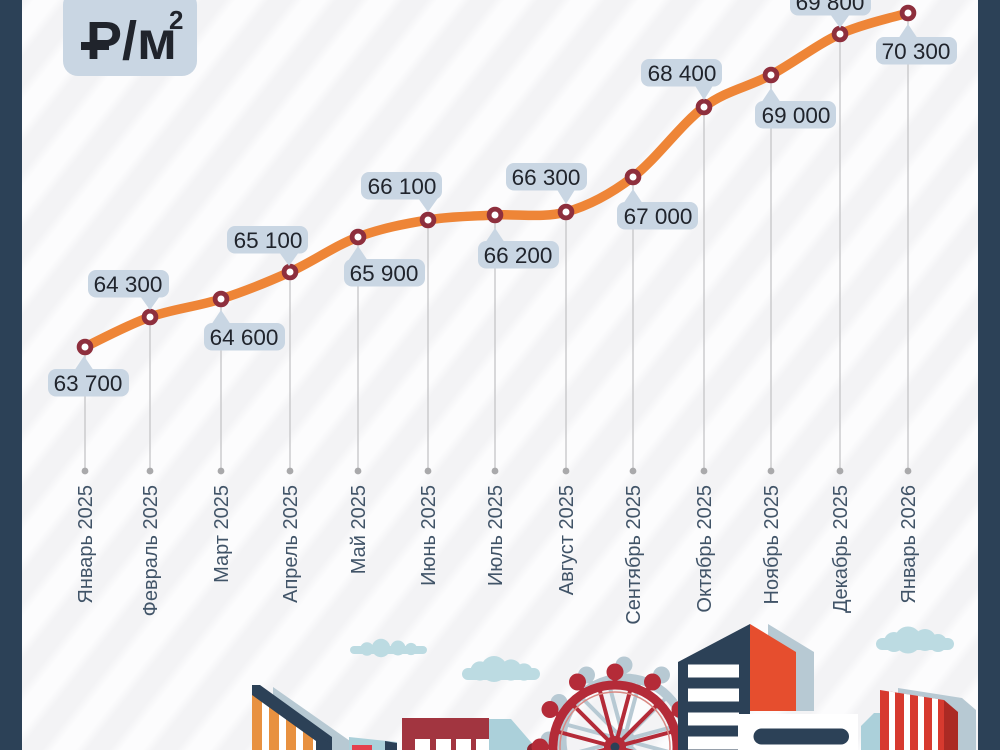  I want to click on svg-text: Май 2025, so click(359, 529).